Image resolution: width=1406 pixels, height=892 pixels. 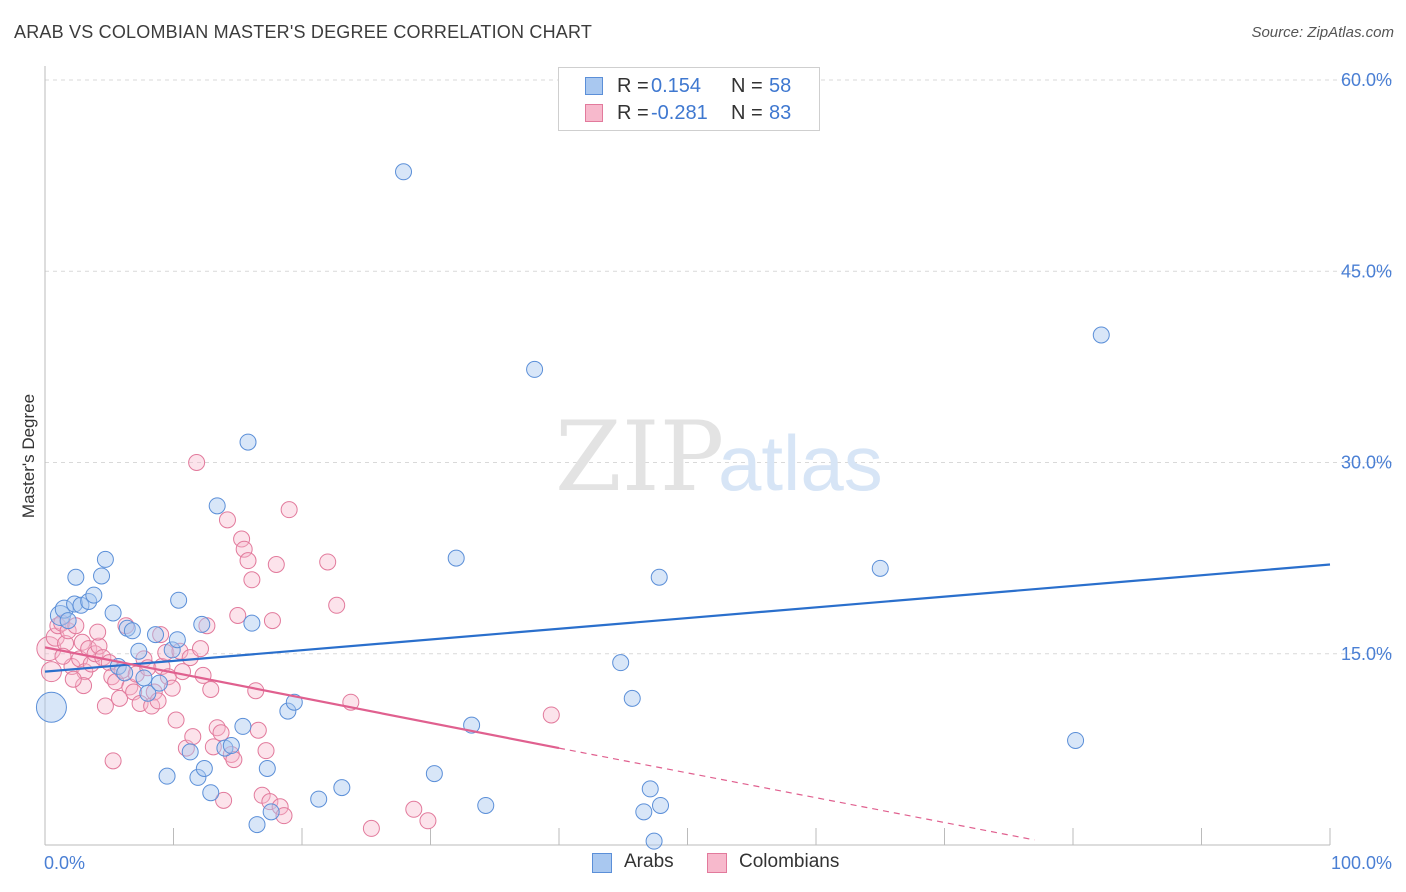 I want to click on colombians-trend-line, so click(x=302, y=698).